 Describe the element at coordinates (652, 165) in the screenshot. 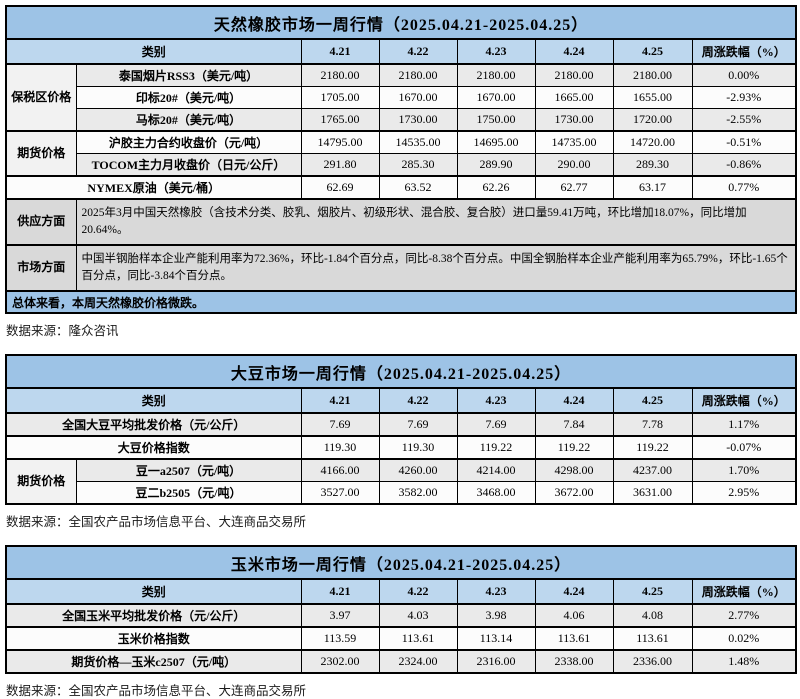

I see `value-cell: 289.30` at that location.